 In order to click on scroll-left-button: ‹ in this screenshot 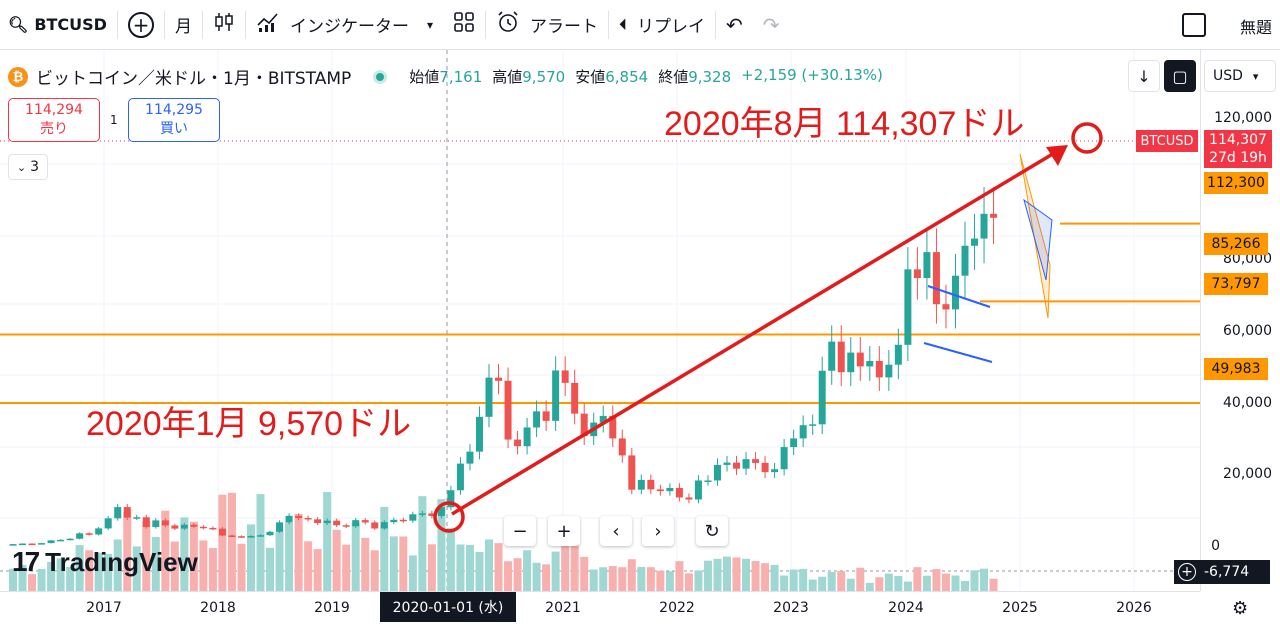, I will do `click(616, 531)`.